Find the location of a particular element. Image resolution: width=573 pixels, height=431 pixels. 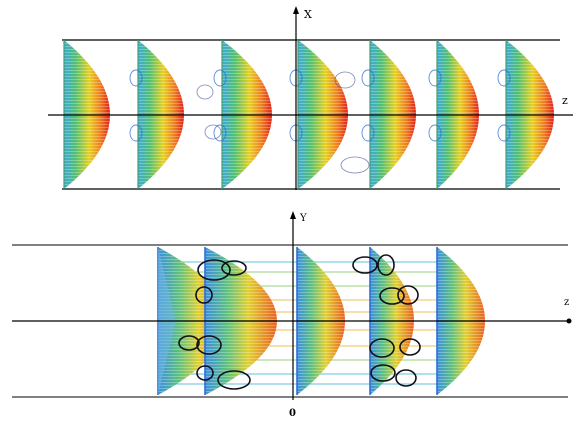

bottom-horizontal-axis-end-dot is located at coordinates (569, 321).